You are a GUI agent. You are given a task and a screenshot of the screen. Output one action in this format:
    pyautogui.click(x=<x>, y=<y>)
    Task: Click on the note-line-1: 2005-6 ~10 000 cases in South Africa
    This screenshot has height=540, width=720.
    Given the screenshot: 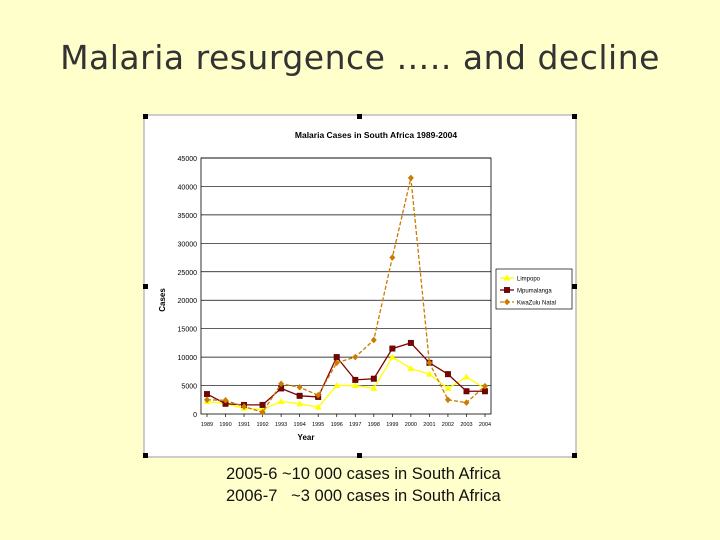 What is the action you would take?
    pyautogui.click(x=363, y=474)
    